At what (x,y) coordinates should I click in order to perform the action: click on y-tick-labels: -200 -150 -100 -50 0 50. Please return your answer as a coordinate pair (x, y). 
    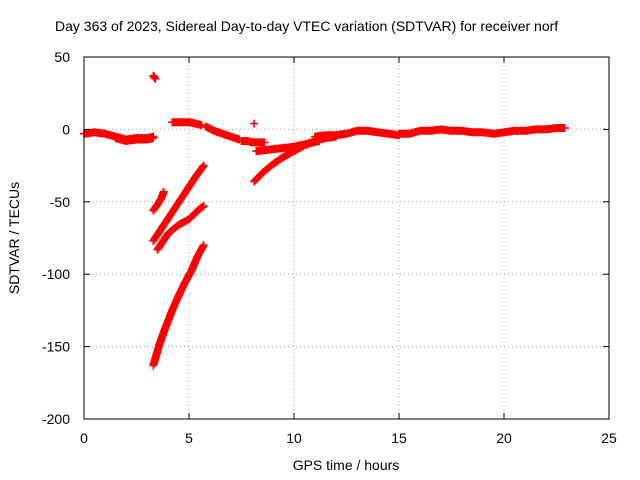
    Looking at the image, I should click on (56, 238).